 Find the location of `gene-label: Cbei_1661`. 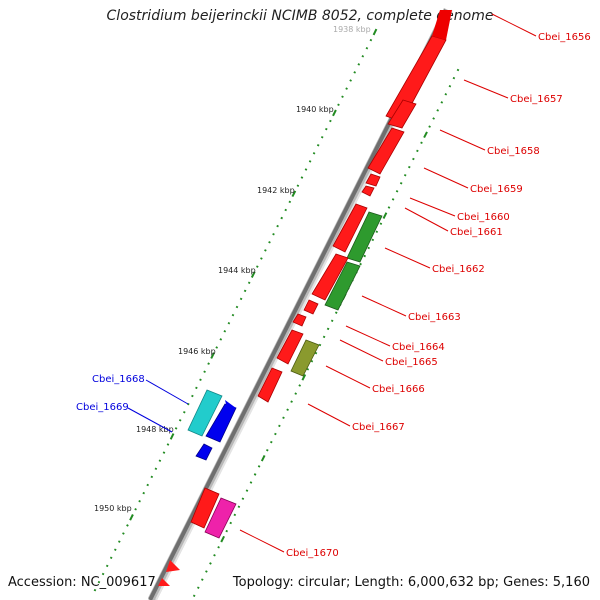

gene-label: Cbei_1661 is located at coordinates (476, 232).